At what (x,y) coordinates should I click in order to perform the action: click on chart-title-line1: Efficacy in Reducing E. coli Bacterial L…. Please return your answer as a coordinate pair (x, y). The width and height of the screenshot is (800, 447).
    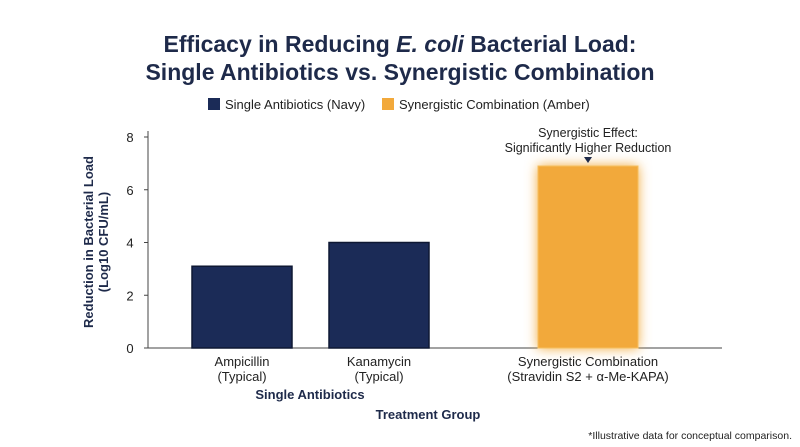
    Looking at the image, I should click on (400, 44).